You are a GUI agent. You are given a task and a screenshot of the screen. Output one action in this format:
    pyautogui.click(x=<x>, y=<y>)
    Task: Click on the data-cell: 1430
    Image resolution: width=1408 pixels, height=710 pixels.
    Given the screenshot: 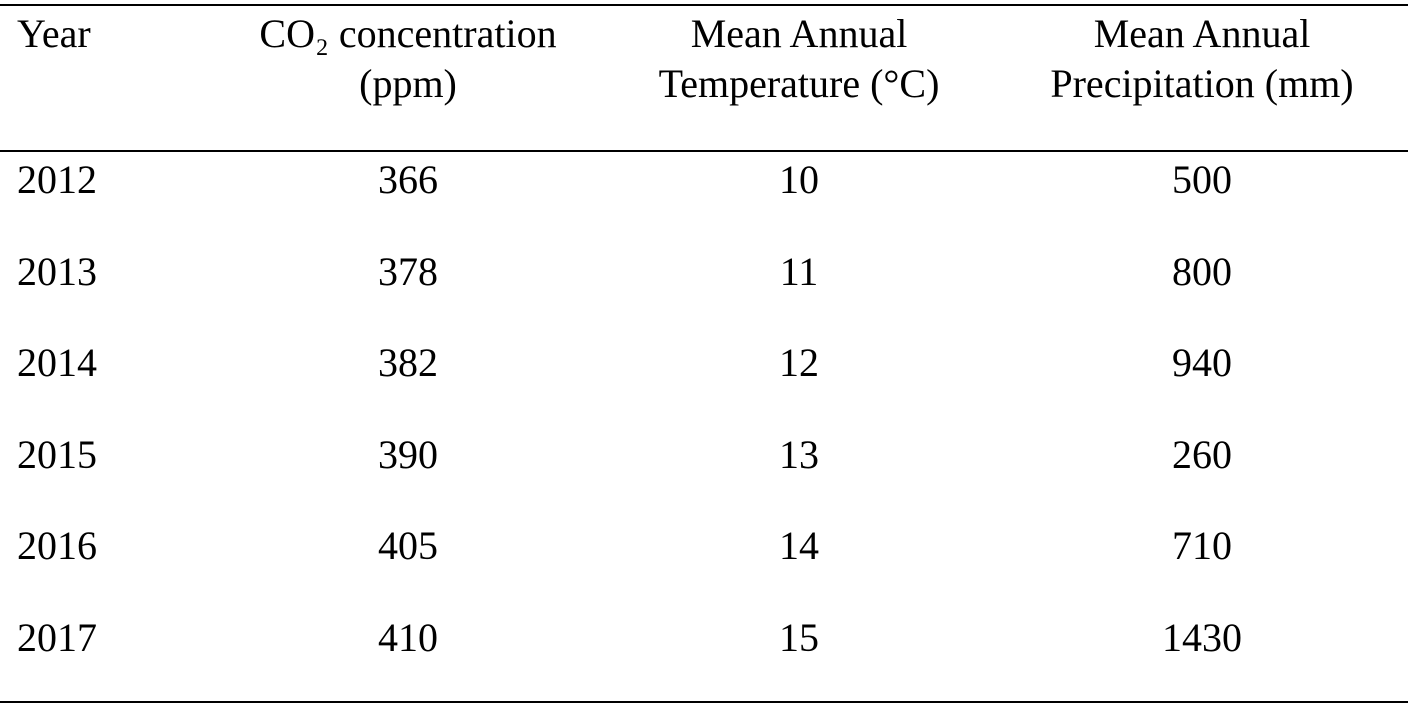 What is the action you would take?
    pyautogui.click(x=1202, y=637)
    